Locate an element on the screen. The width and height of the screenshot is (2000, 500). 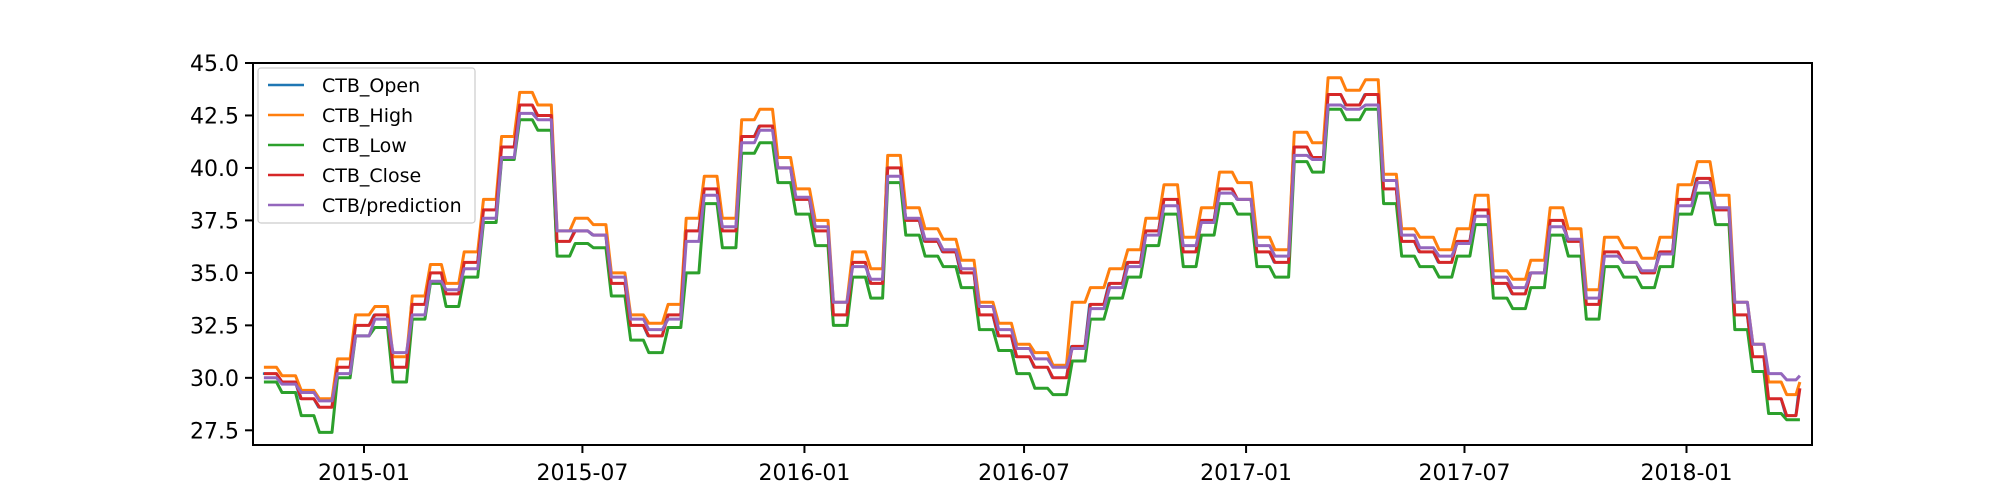
y-tick-label: 40.0 is located at coordinates (214, 169).